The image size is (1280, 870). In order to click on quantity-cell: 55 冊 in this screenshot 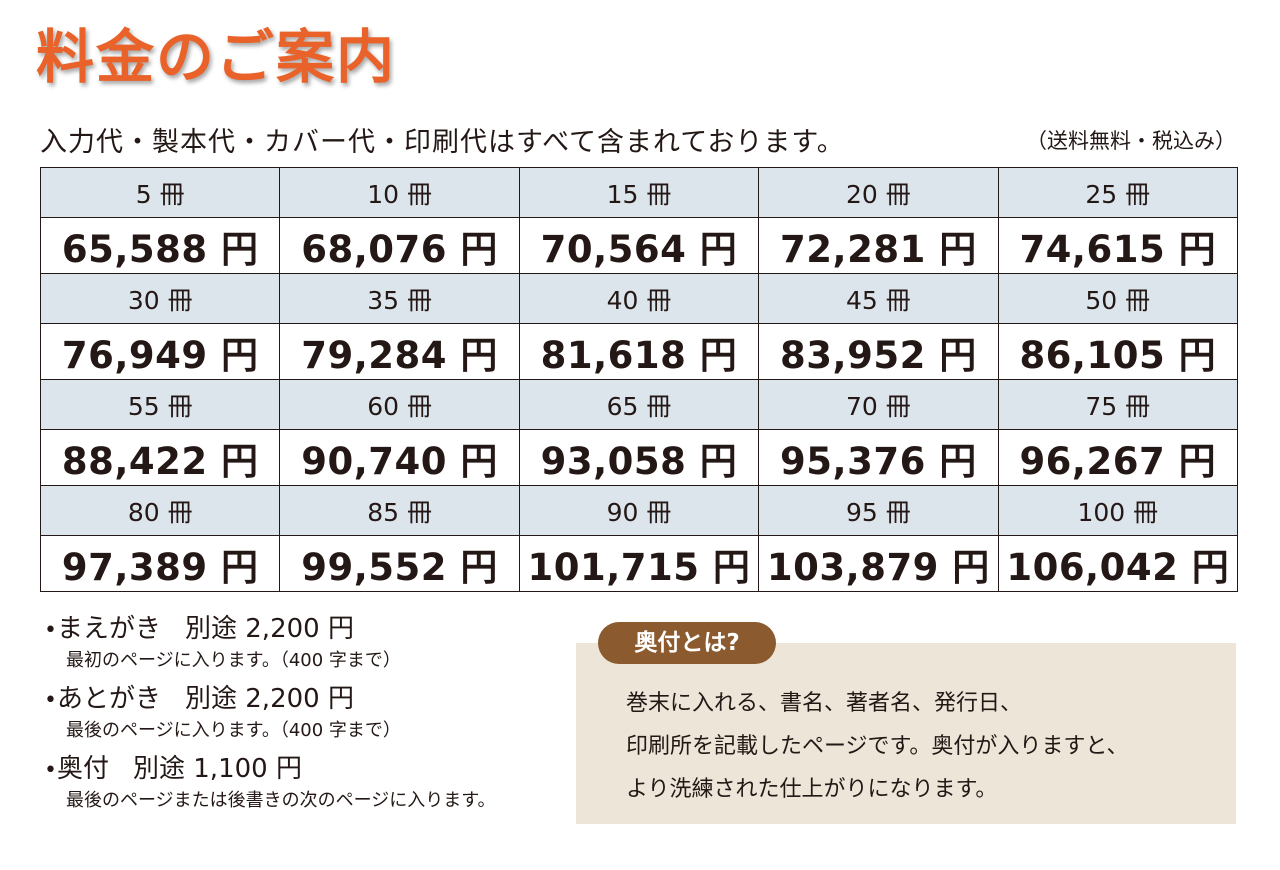, I will do `click(160, 404)`.